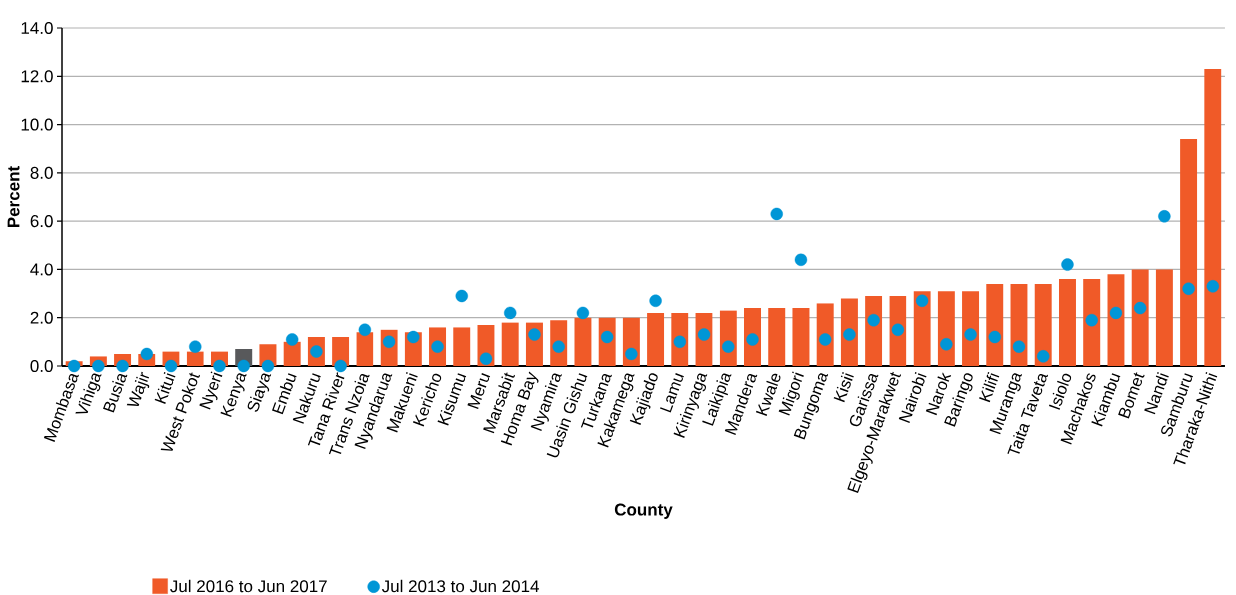 The image size is (1236, 595). Describe the element at coordinates (643, 511) in the screenshot. I see `x-axis-title: County` at that location.